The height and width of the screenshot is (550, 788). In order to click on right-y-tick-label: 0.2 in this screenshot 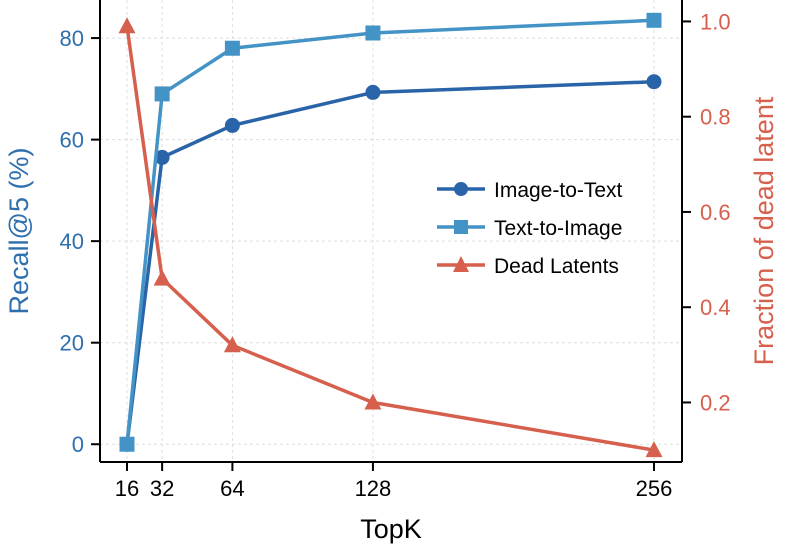, I will do `click(715, 402)`.